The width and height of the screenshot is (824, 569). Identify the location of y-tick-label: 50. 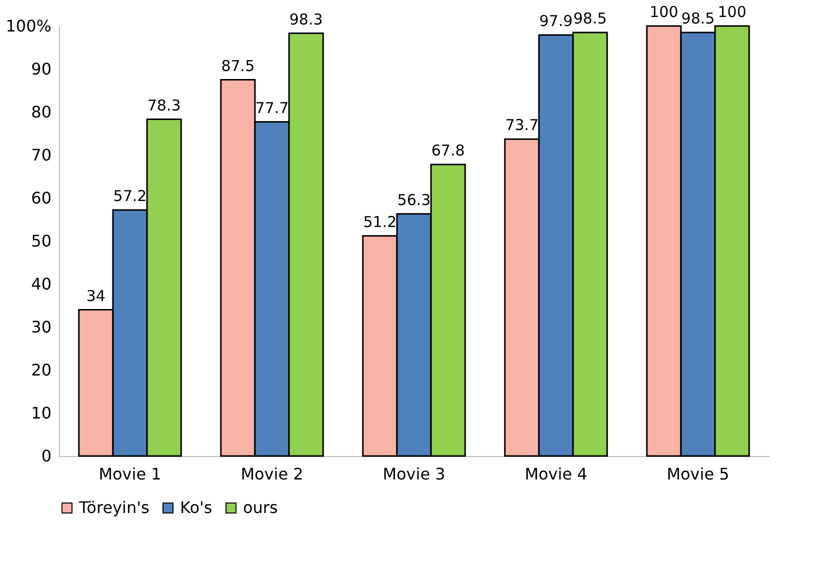
(41, 241).